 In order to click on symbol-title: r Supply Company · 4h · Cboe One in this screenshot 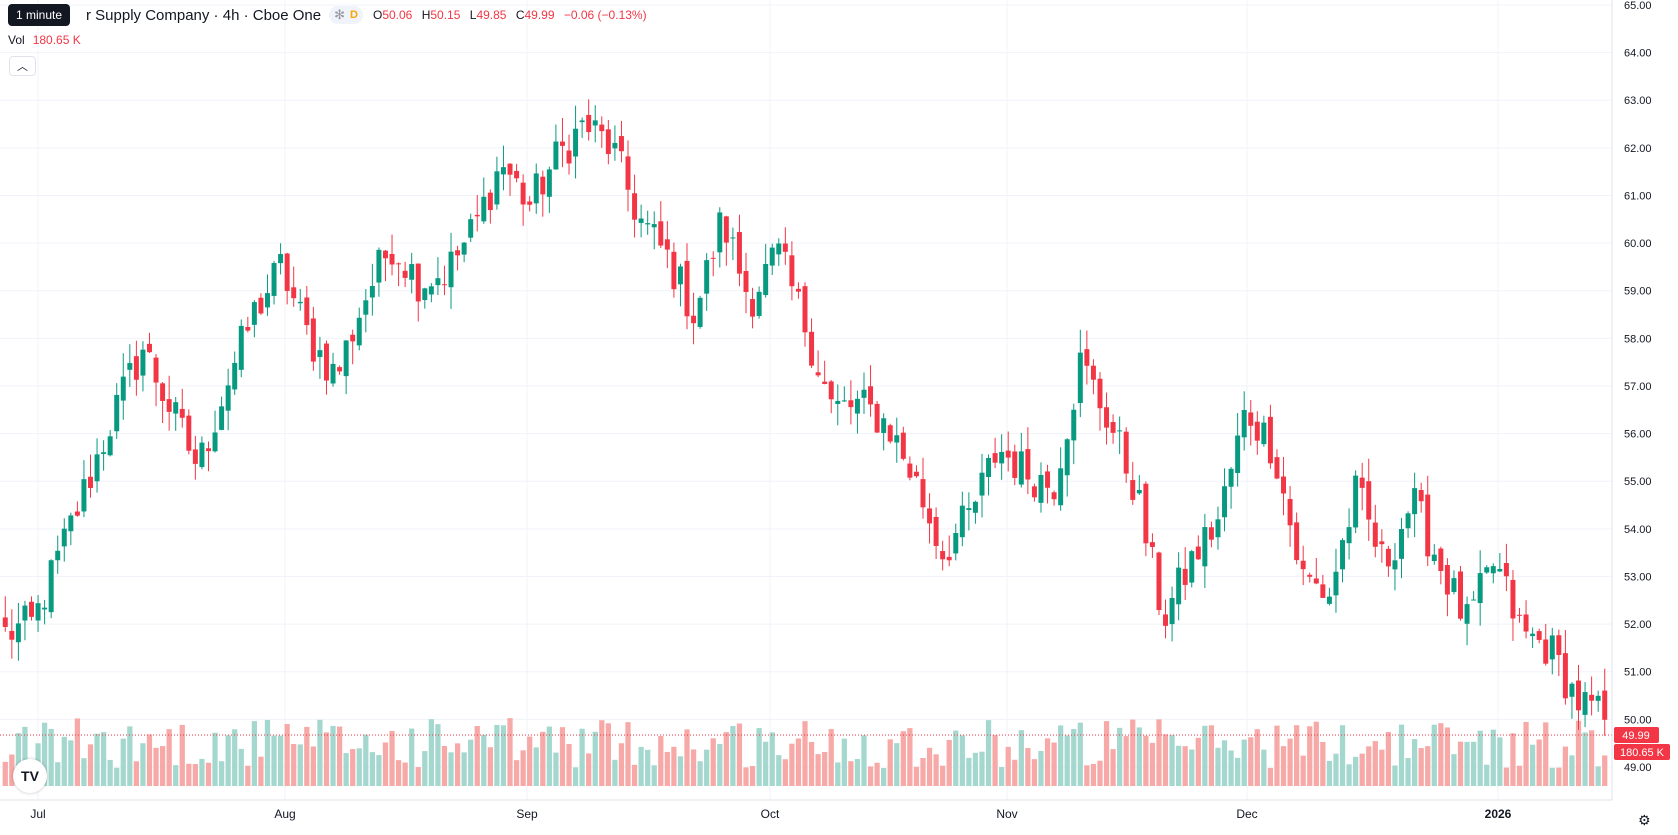, I will do `click(204, 15)`.